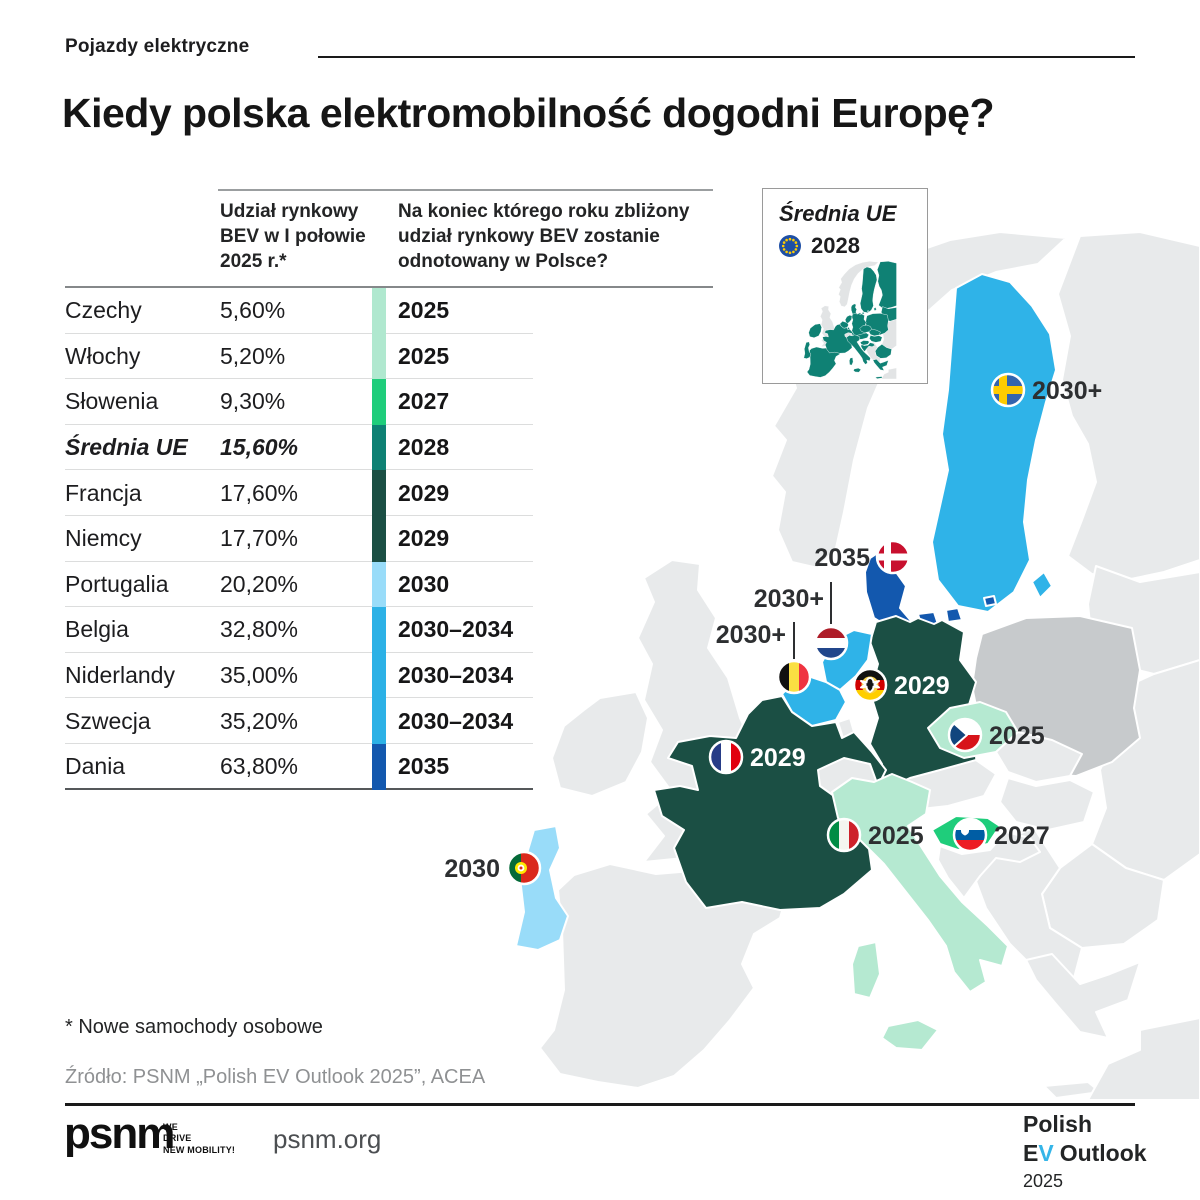  Describe the element at coordinates (456, 720) in the screenshot. I see `row-year: 2030–2034` at that location.